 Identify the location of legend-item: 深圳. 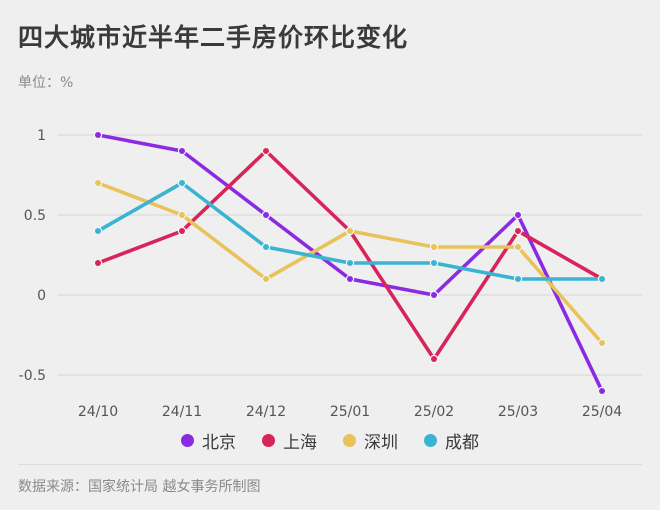
(370, 440).